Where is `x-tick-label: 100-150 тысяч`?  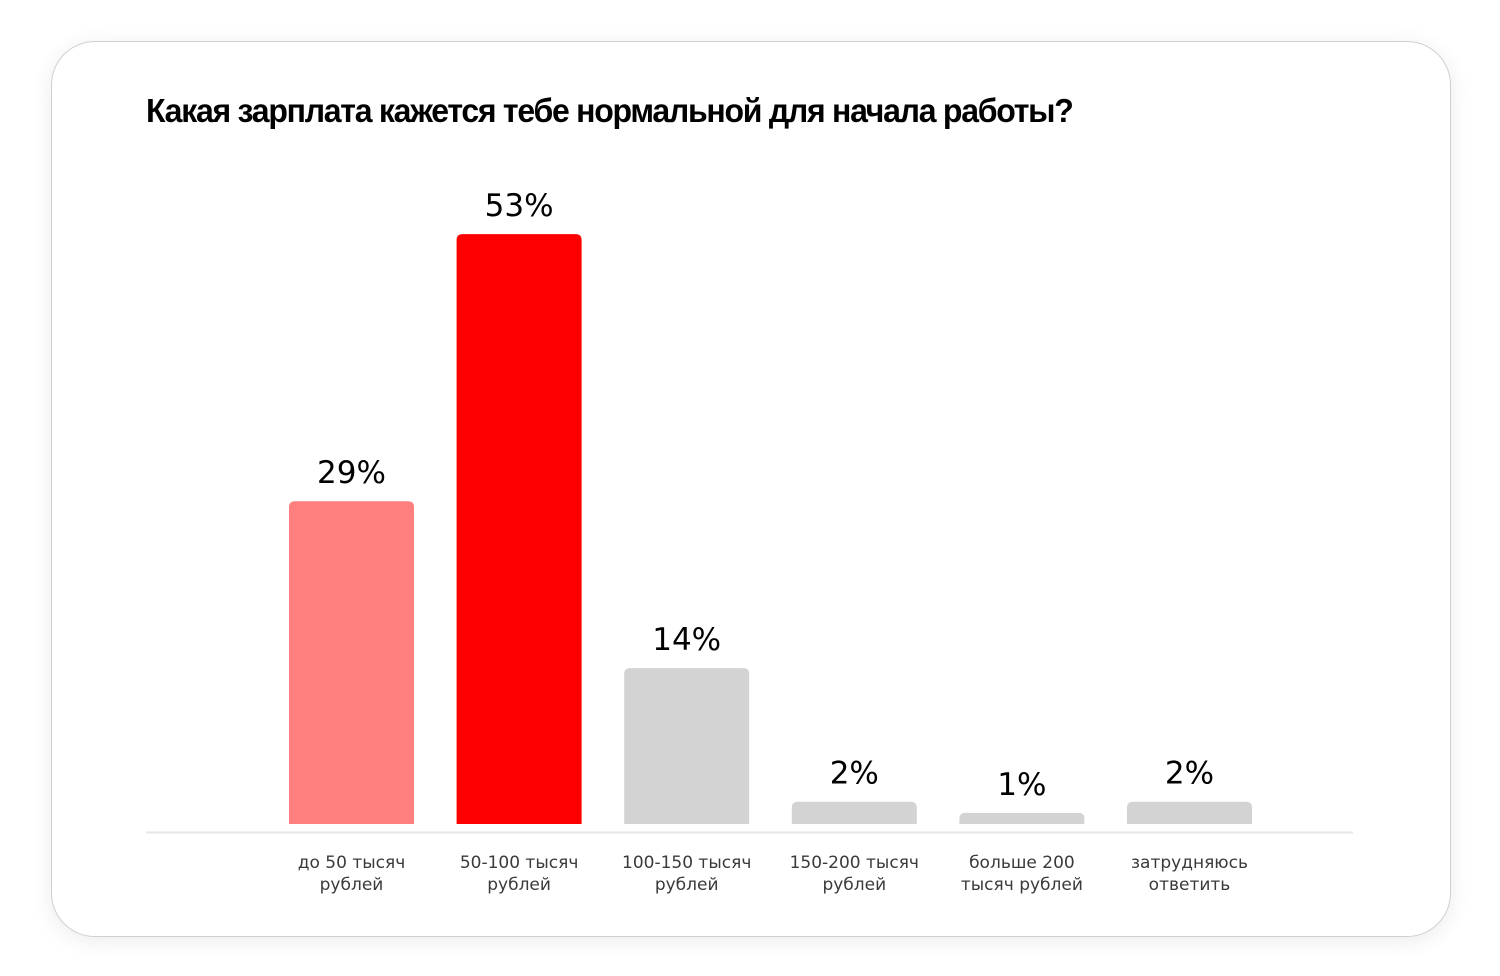 x-tick-label: 100-150 тысяч is located at coordinates (686, 863).